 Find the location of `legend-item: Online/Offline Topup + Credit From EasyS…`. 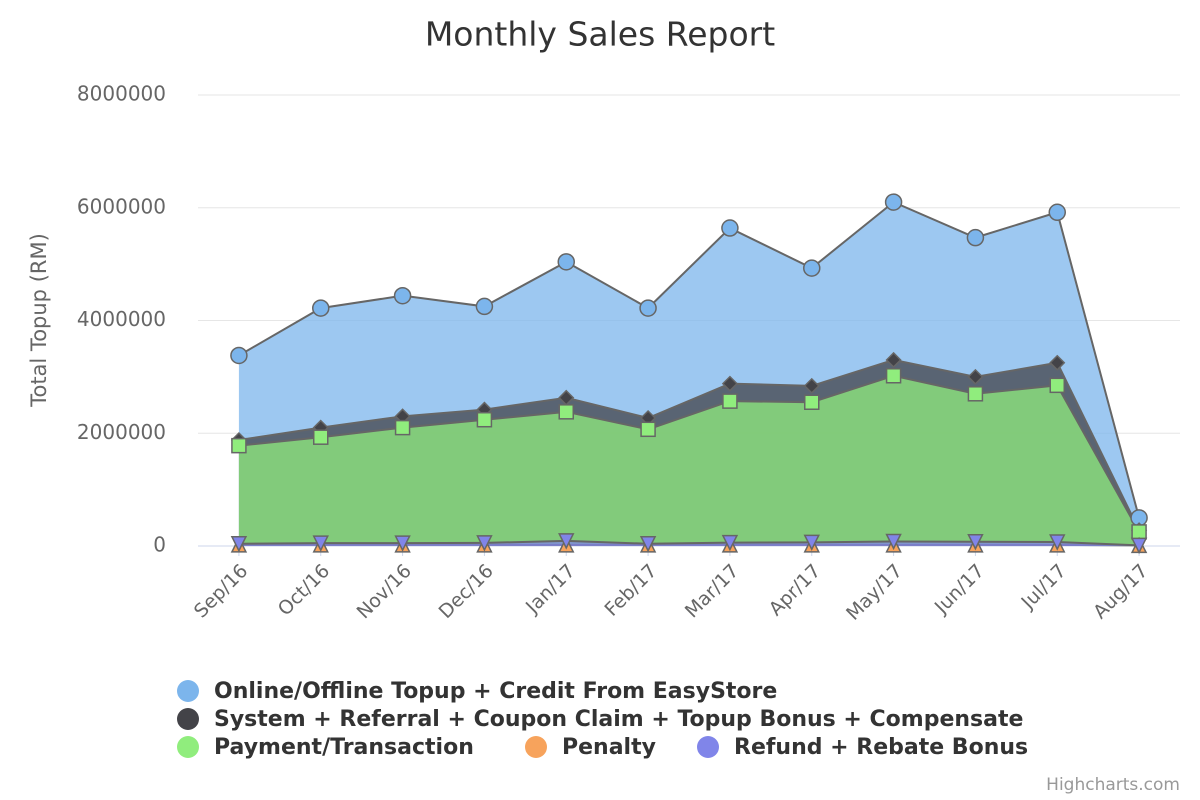

legend-item: Online/Offline Topup + Credit From EasyS… is located at coordinates (477, 691).